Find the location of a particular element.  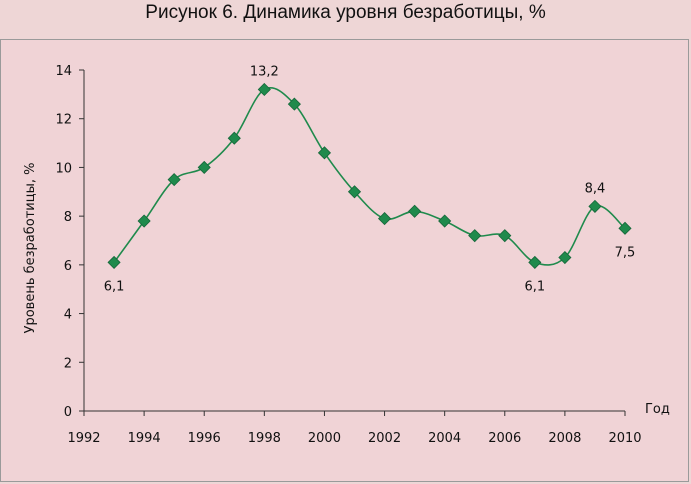

x-tick-label: 1994 is located at coordinates (144, 438).